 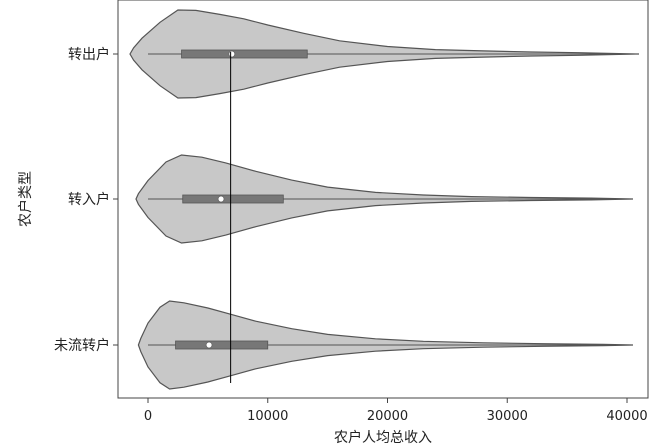 I want to click on y-category-label-0: 转出户, so click(x=89, y=54).